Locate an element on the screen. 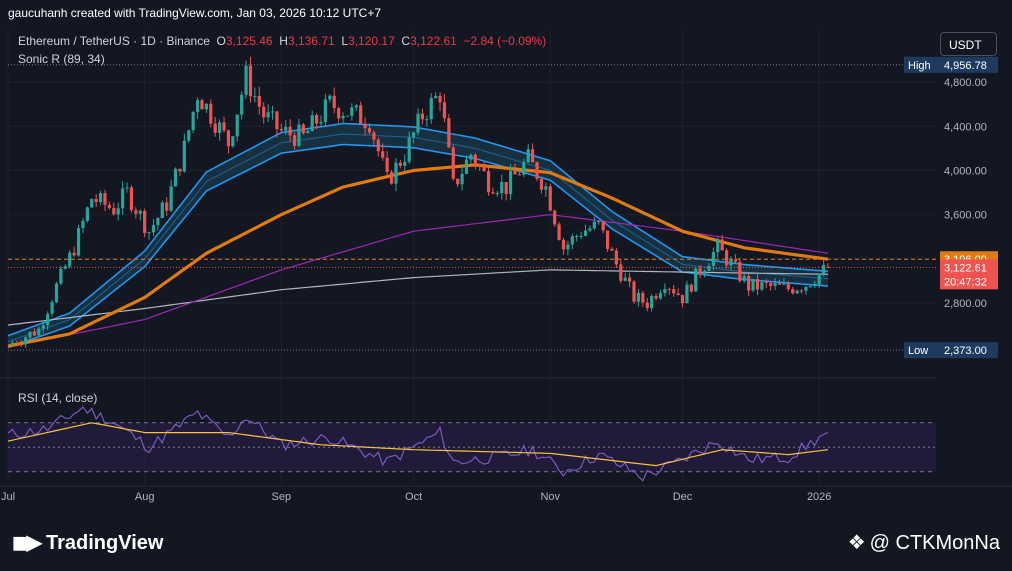 The height and width of the screenshot is (571, 1012). low-value: 3,120.17 is located at coordinates (371, 41).